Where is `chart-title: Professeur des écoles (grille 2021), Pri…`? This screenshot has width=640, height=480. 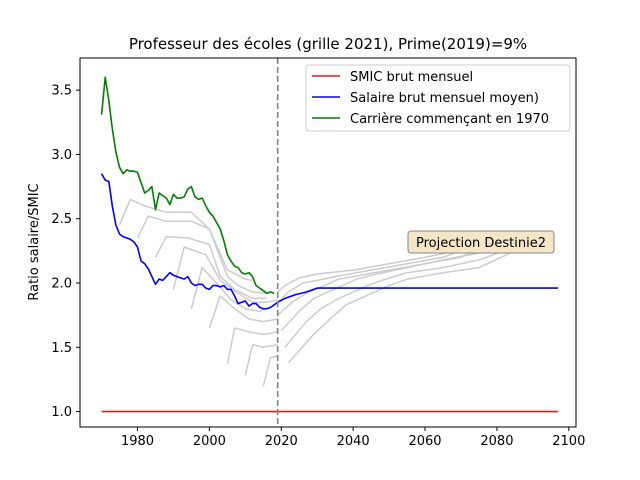 chart-title: Professeur des écoles (grille 2021), Pri… is located at coordinates (328, 44).